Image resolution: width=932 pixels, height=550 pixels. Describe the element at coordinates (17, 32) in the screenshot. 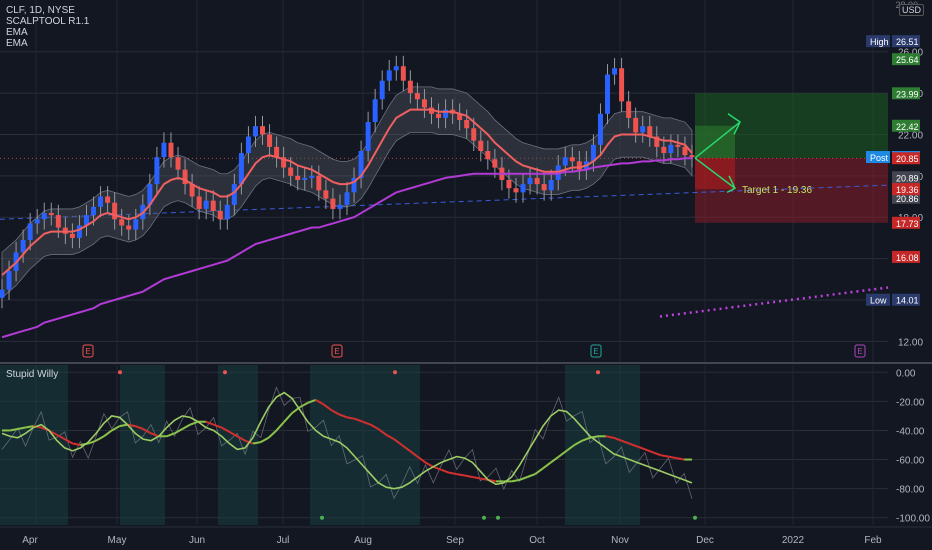

I see `legend-indicator-ema-fast: EMA` at that location.